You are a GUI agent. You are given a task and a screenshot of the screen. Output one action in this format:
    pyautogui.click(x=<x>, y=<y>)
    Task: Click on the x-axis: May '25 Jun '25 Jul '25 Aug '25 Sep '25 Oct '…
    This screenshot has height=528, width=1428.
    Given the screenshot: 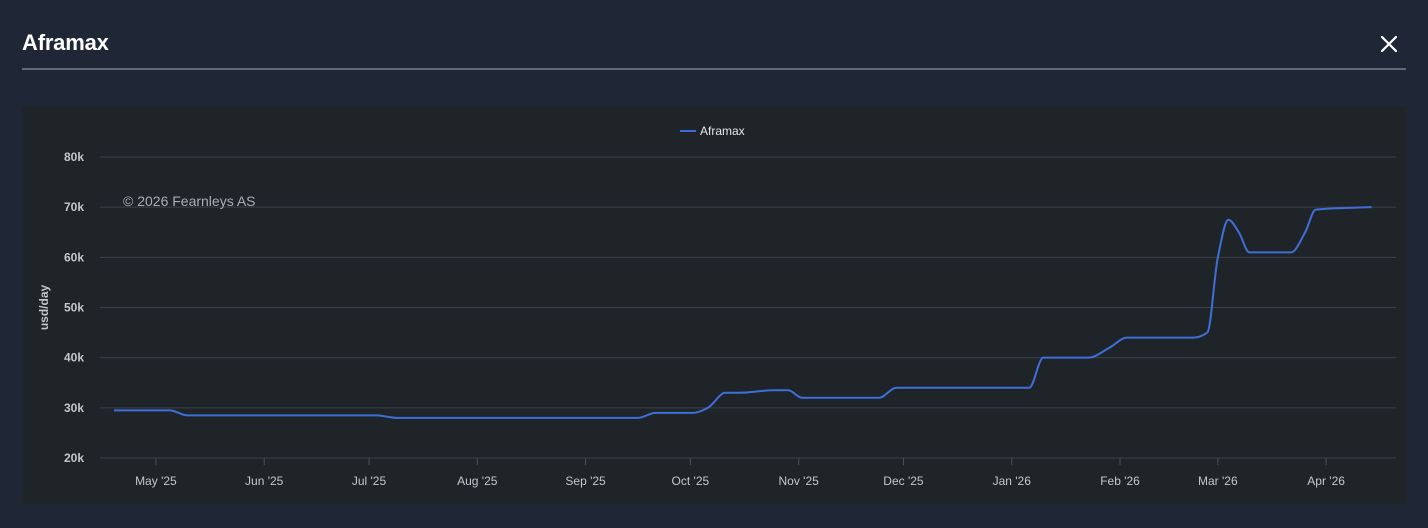 What is the action you would take?
    pyautogui.click(x=740, y=473)
    